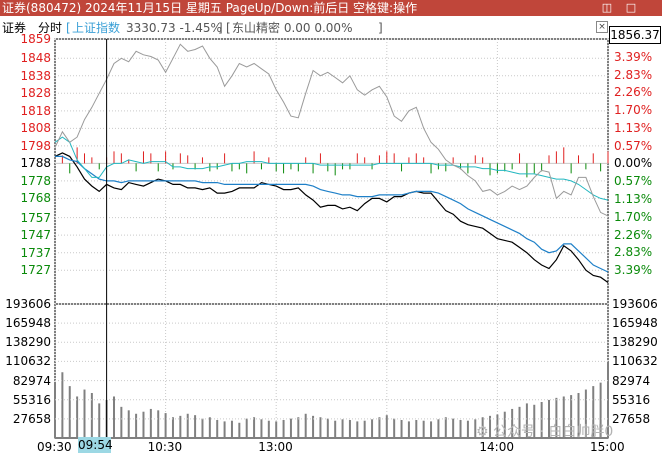 The height and width of the screenshot is (459, 662). I want to click on volume-tick-right: 82974, so click(631, 380).